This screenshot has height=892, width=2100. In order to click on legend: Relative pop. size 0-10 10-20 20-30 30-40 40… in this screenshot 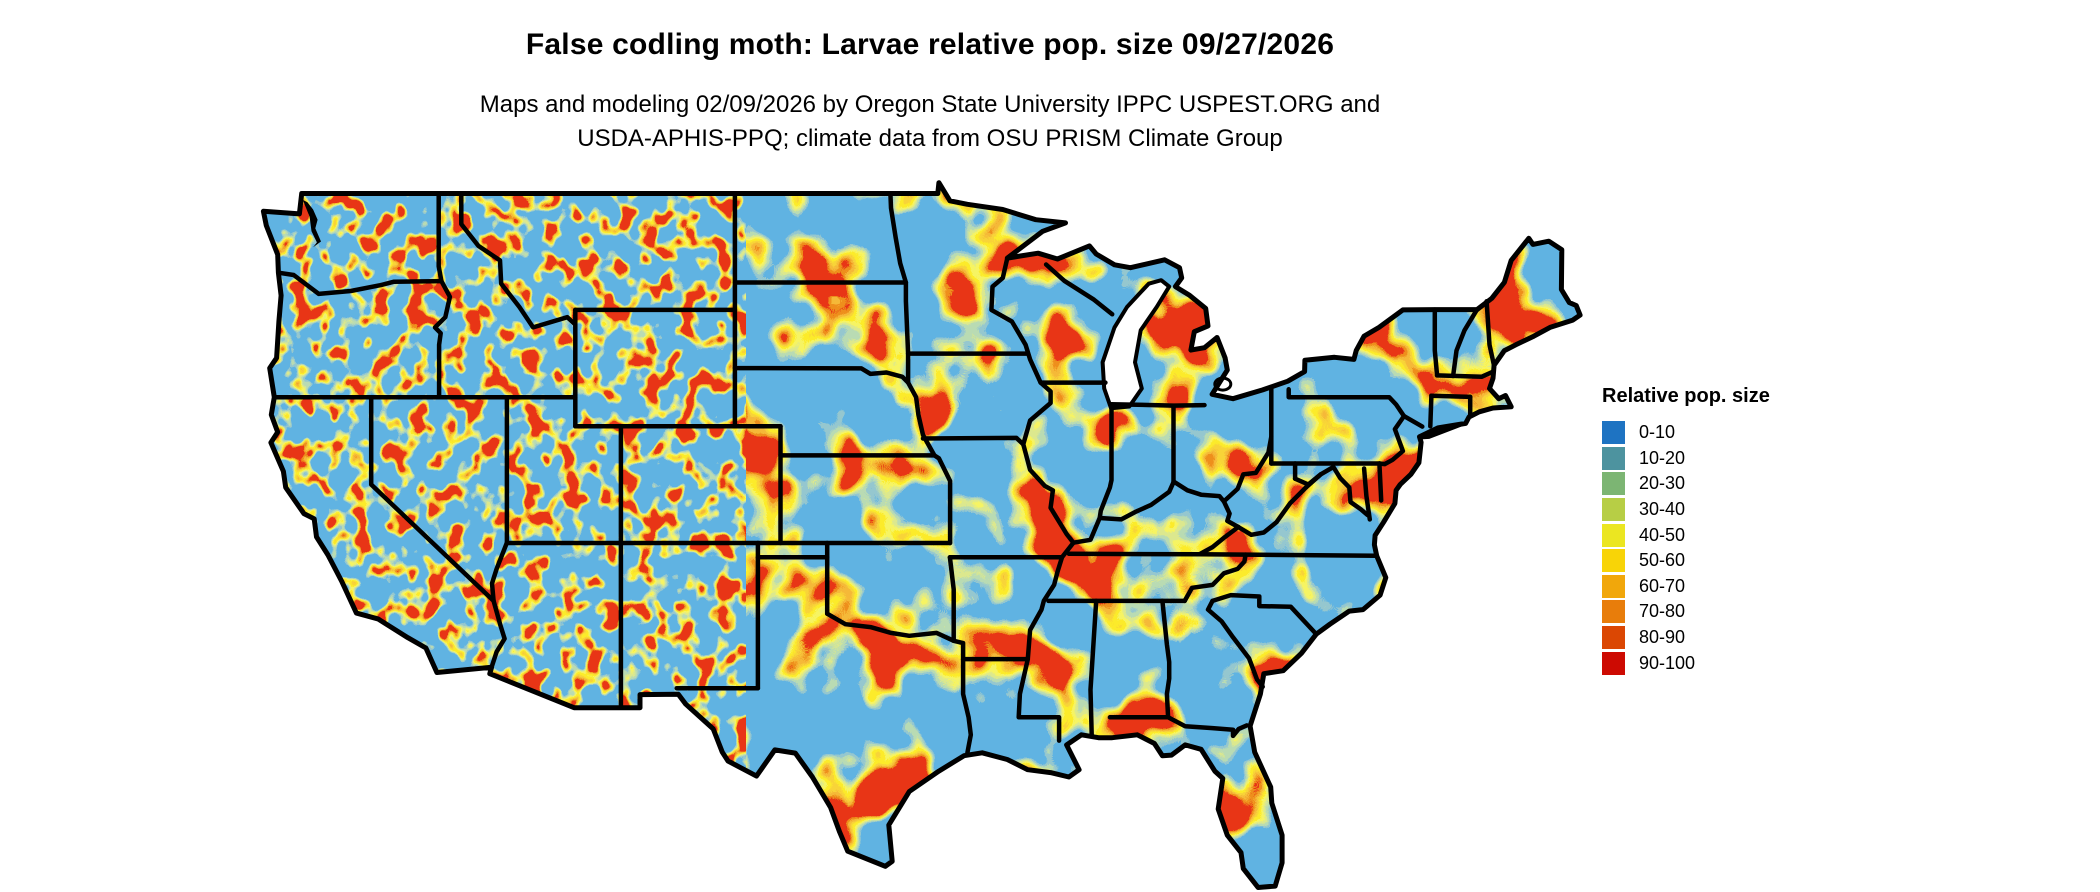, I will do `click(1752, 530)`.